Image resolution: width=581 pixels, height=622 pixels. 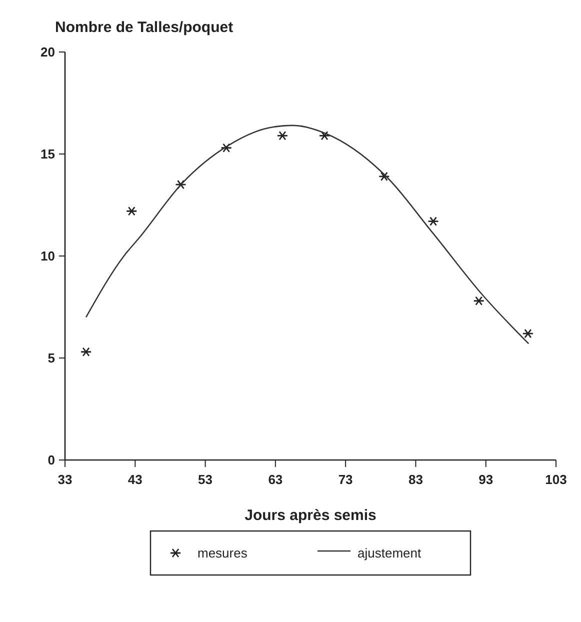 What do you see at coordinates (310, 515) in the screenshot?
I see `x-axis-title: Jours après semis` at bounding box center [310, 515].